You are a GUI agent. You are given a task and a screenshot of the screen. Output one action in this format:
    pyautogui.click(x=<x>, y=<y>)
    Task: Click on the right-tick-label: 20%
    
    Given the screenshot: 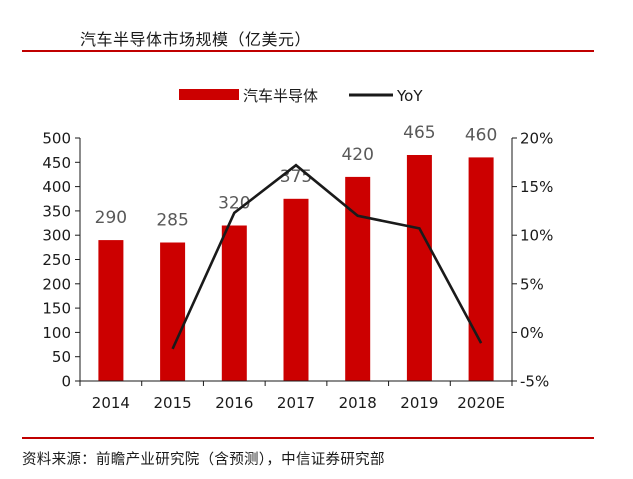 What is the action you would take?
    pyautogui.click(x=536, y=139)
    